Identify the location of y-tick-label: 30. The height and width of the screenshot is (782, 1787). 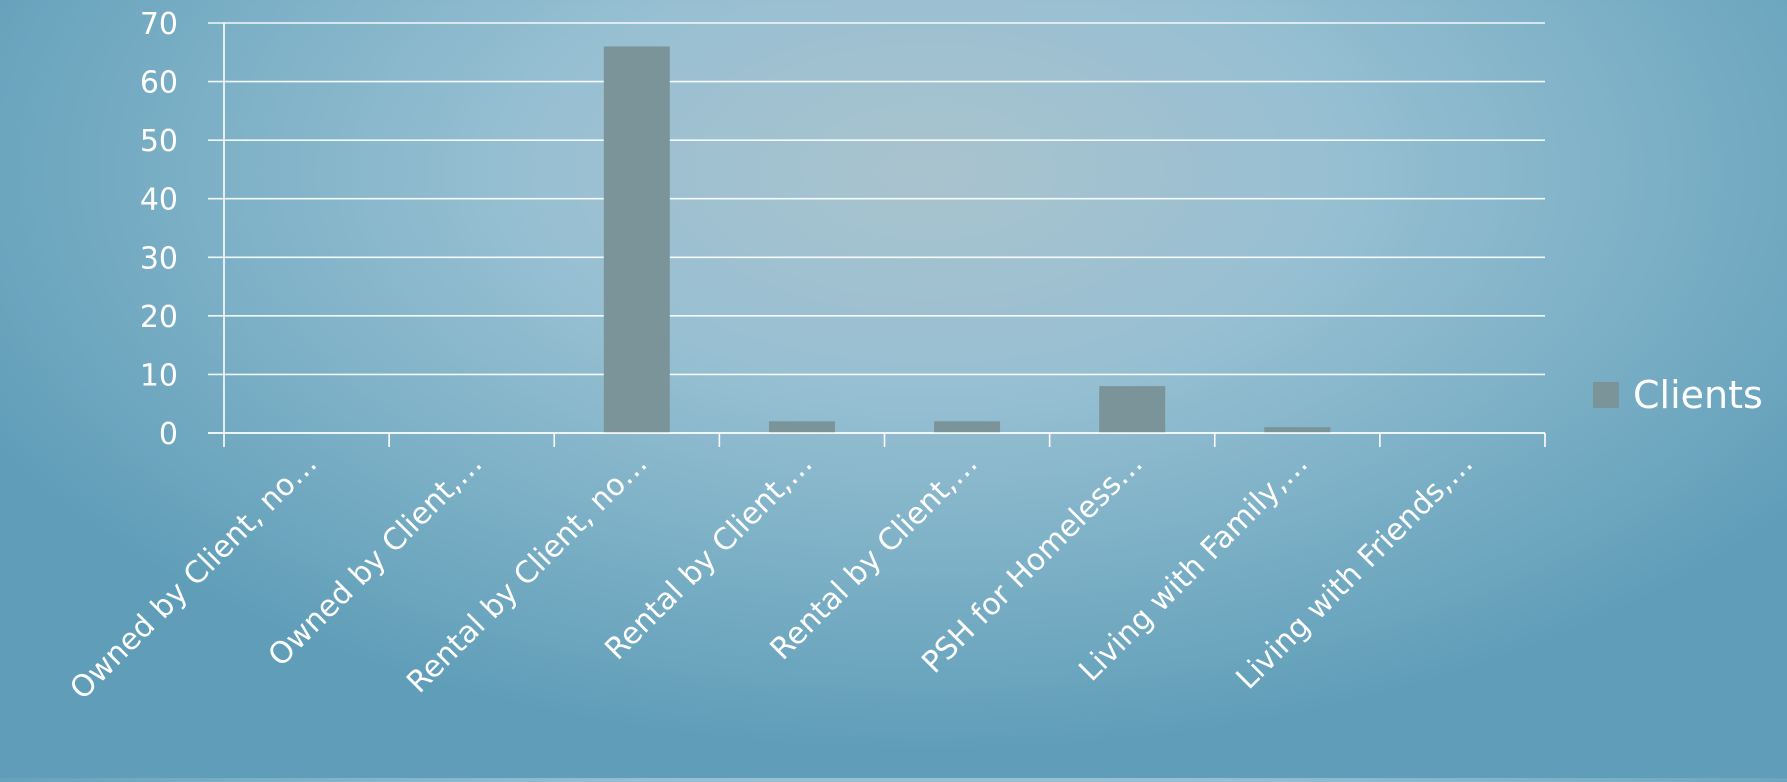
(159, 258).